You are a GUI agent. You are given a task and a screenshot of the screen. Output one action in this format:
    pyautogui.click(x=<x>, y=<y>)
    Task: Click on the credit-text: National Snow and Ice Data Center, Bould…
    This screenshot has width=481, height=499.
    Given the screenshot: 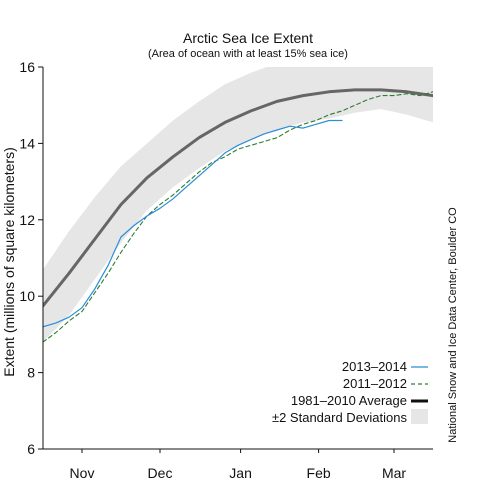 What is the action you would take?
    pyautogui.click(x=453, y=325)
    